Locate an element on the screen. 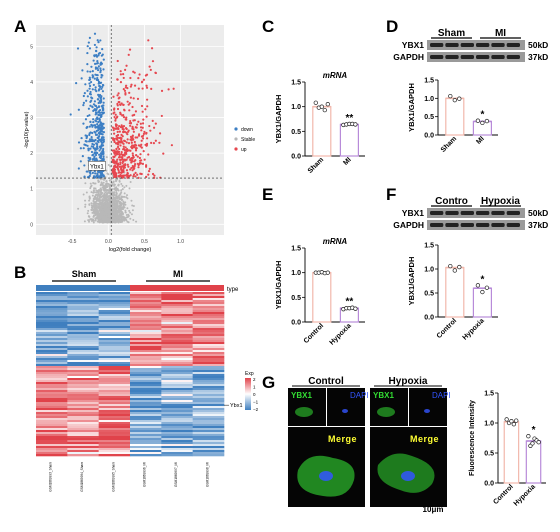  bar-point is located at coordinates (459, 267).